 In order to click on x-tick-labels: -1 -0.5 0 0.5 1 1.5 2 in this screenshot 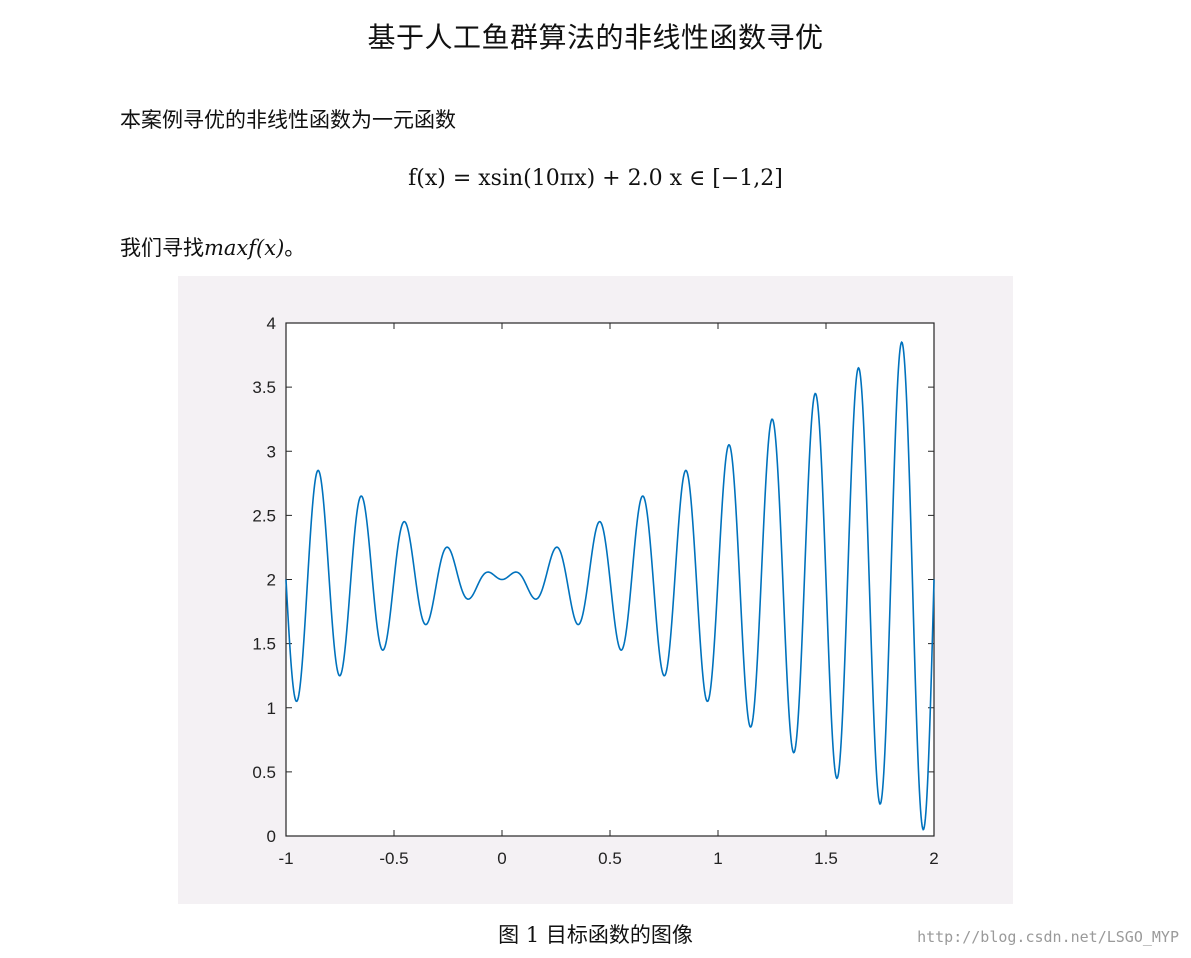, I will do `click(608, 858)`.